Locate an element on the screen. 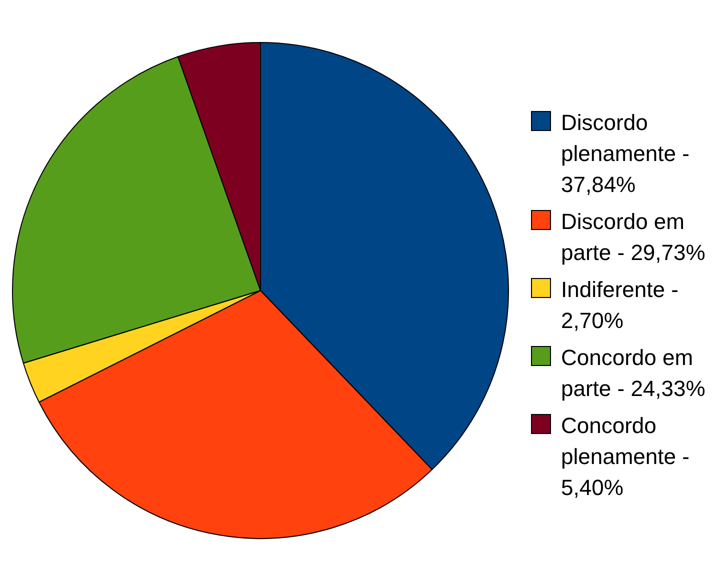 The width and height of the screenshot is (721, 580). legend-label: Discordo em parte - 29,73% is located at coordinates (633, 237).